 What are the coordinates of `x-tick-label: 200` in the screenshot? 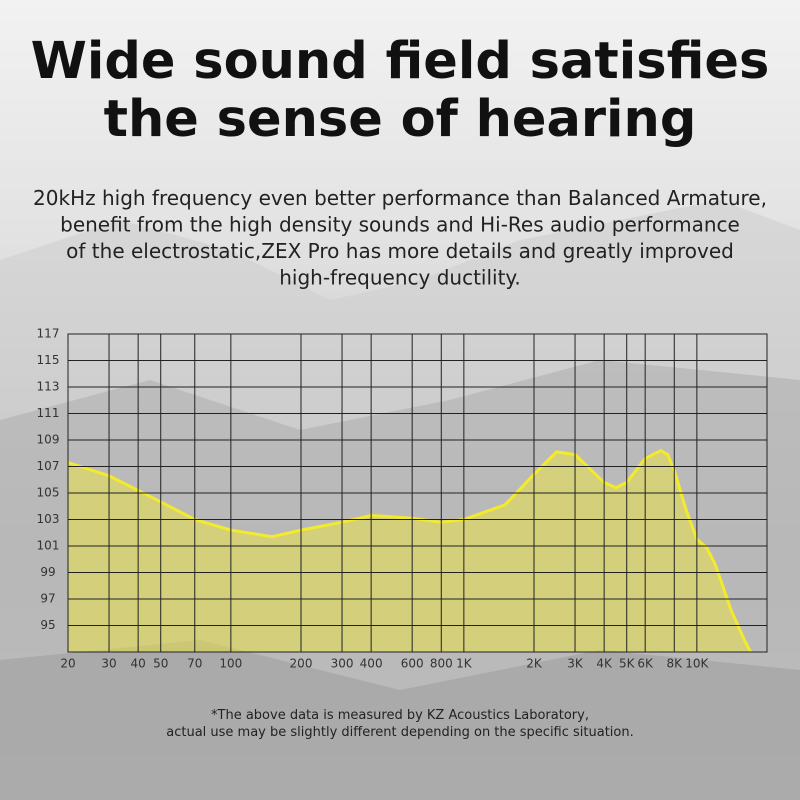 It's located at (301, 664).